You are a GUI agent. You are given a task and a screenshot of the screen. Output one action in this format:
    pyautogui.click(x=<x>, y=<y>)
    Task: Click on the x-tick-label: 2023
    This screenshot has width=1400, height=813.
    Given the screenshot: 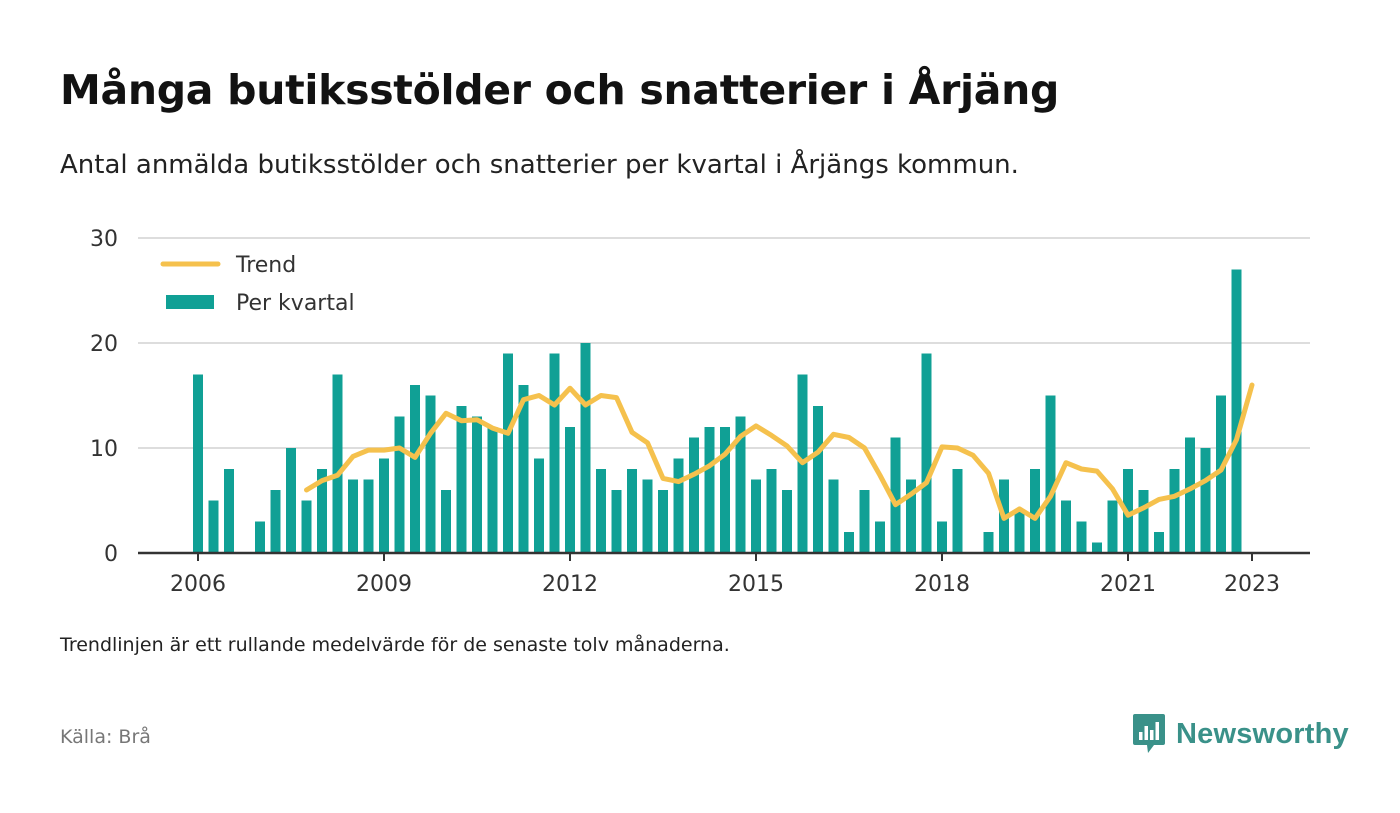 What is the action you would take?
    pyautogui.click(x=1252, y=584)
    